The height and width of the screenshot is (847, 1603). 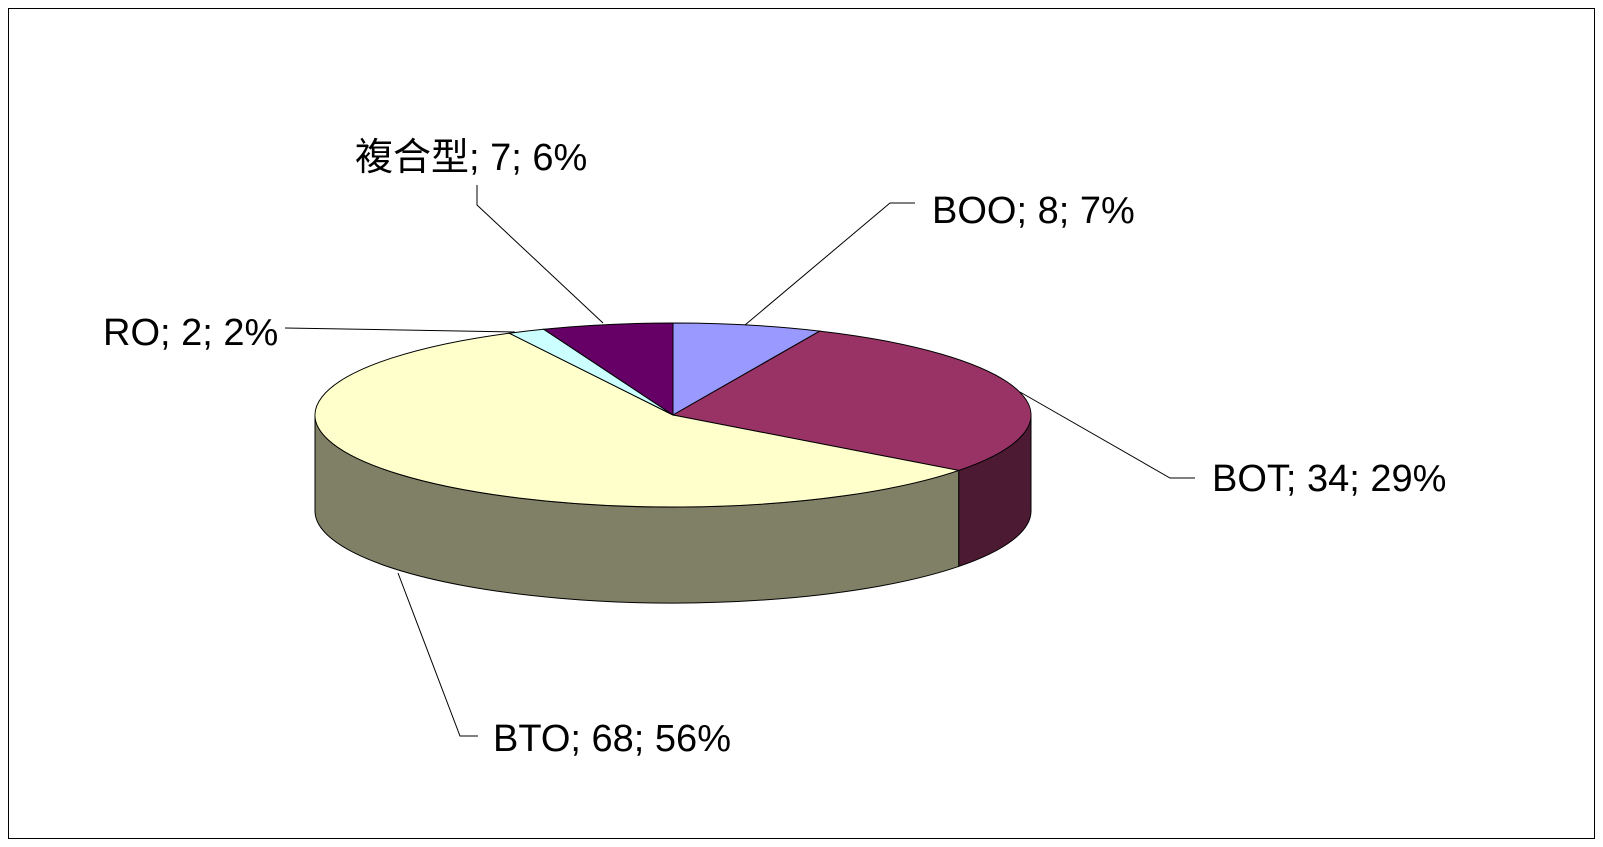 I want to click on data-label: BOO; 8; 7%, so click(x=1033, y=211).